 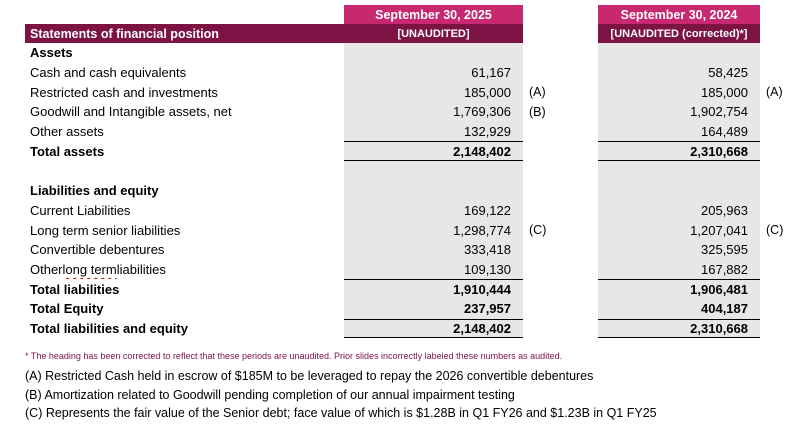 I want to click on value-2025: 109,130, so click(x=433, y=269).